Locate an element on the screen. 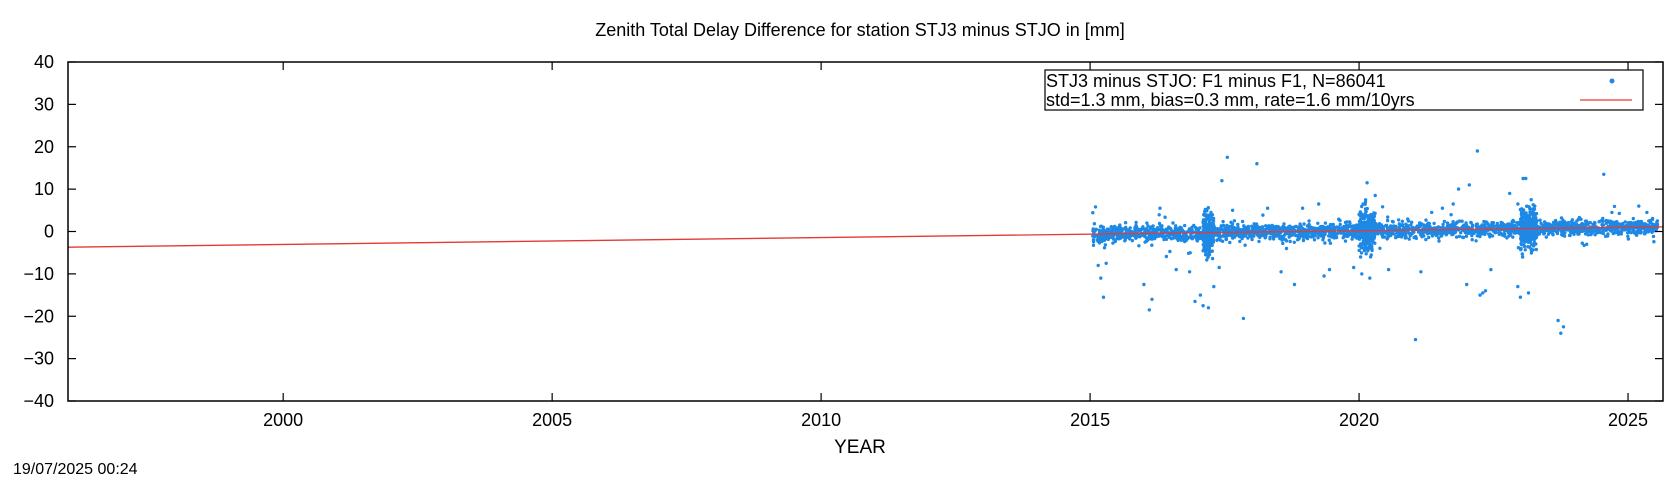 Image resolution: width=1680 pixels, height=480 pixels. y-tick-label: 30 is located at coordinates (44, 104).